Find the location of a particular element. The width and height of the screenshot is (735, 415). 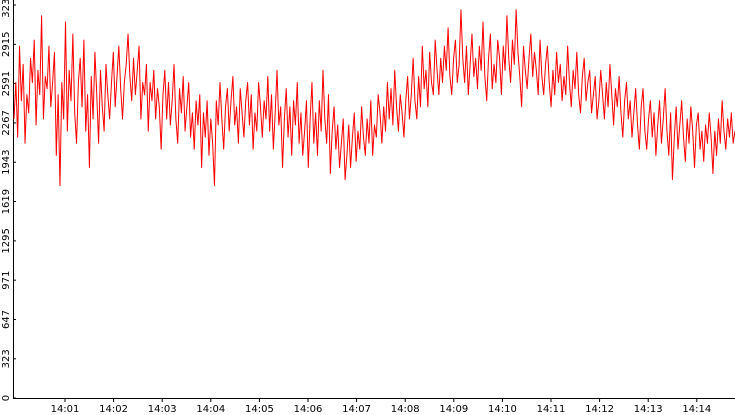

x-tick-label: 14:10 is located at coordinates (502, 409).